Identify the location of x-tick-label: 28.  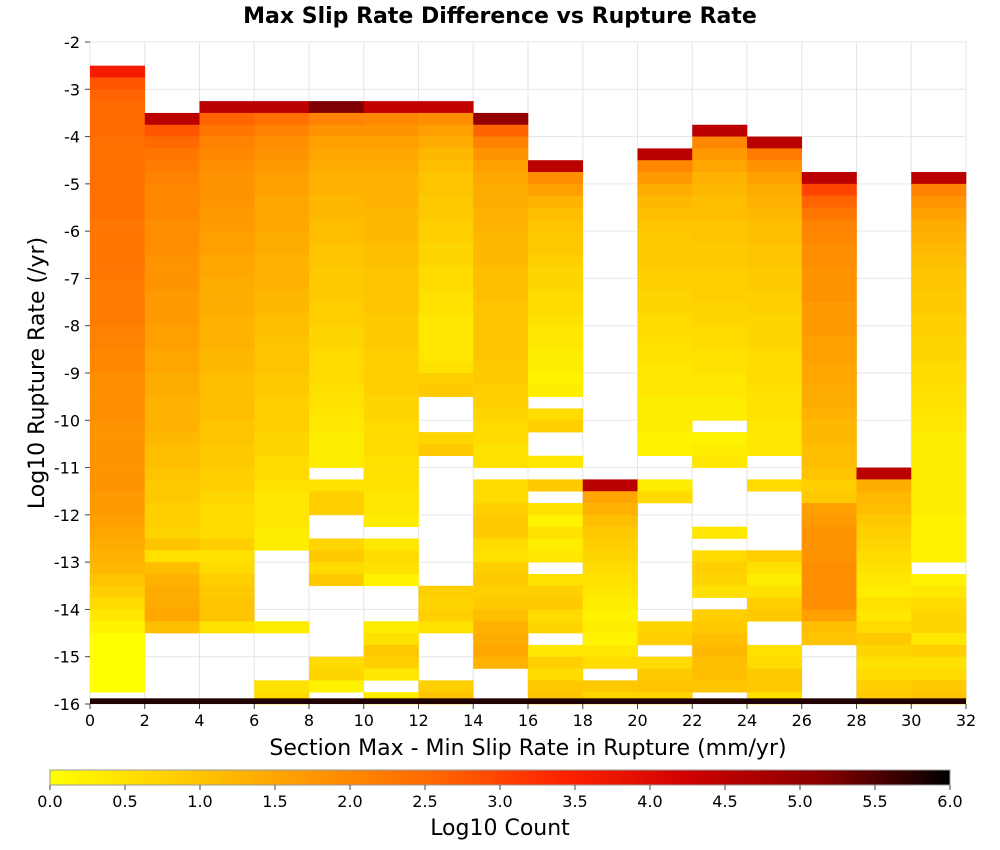
(856, 720).